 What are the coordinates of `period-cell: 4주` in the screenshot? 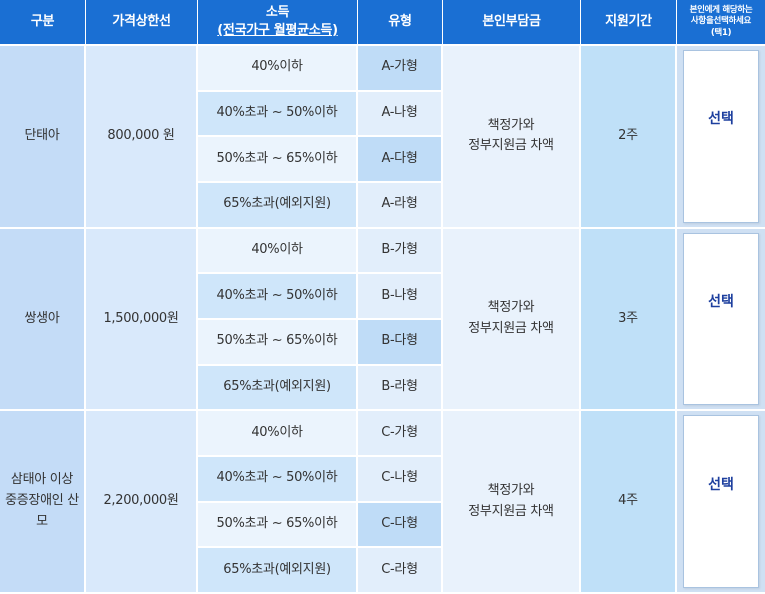 It's located at (629, 502).